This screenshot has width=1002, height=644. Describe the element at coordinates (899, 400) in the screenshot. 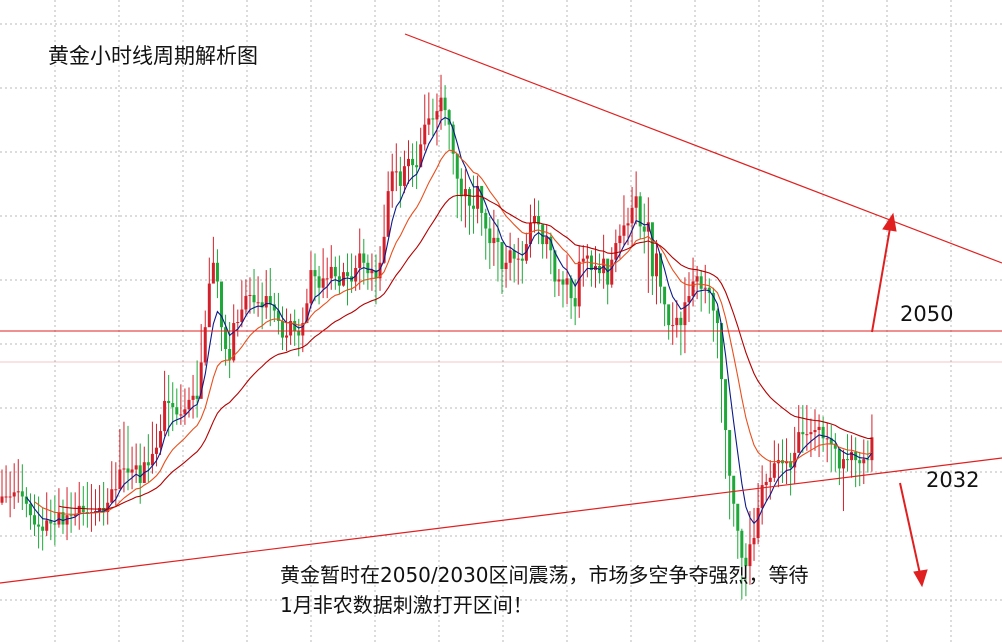

I see `scenario-arrows` at that location.